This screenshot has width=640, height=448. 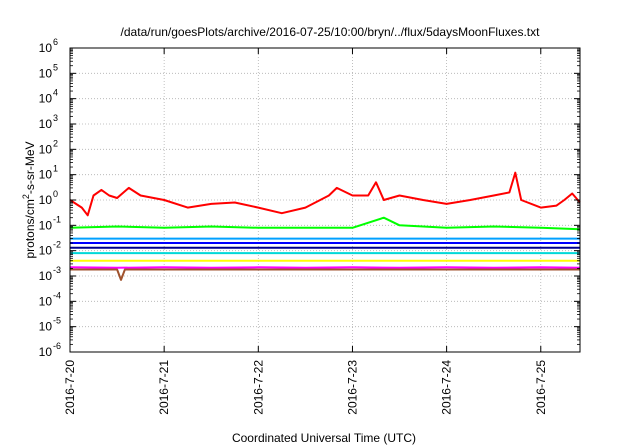 I want to click on x-tick-label: 2016-7-24, so click(x=447, y=387).